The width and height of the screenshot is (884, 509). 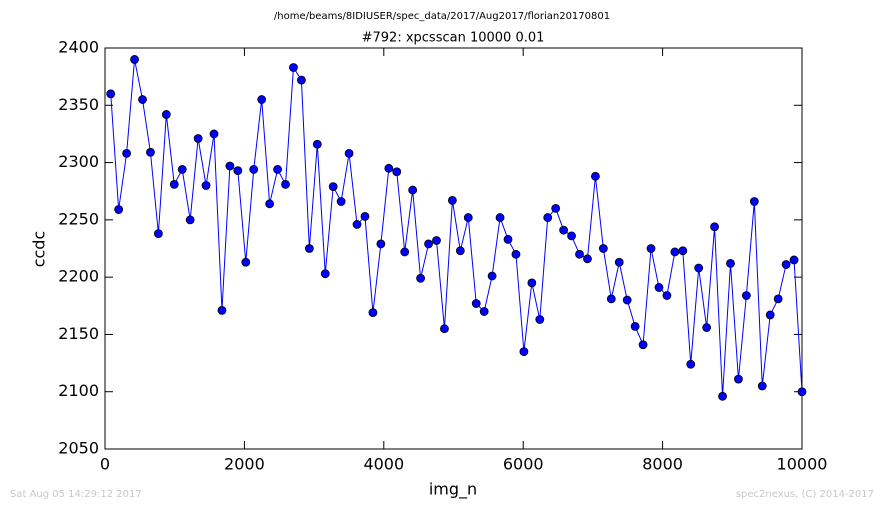 What do you see at coordinates (244, 464) in the screenshot?
I see `x-tick-label: 2000` at bounding box center [244, 464].